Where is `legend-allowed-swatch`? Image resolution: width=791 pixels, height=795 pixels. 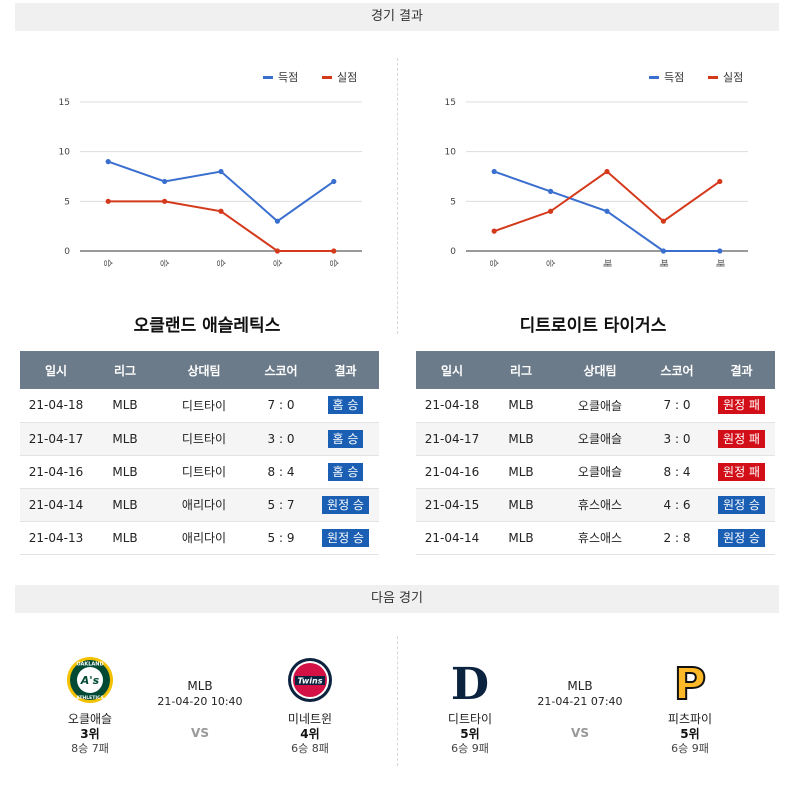
legend-allowed-swatch is located at coordinates (713, 77).